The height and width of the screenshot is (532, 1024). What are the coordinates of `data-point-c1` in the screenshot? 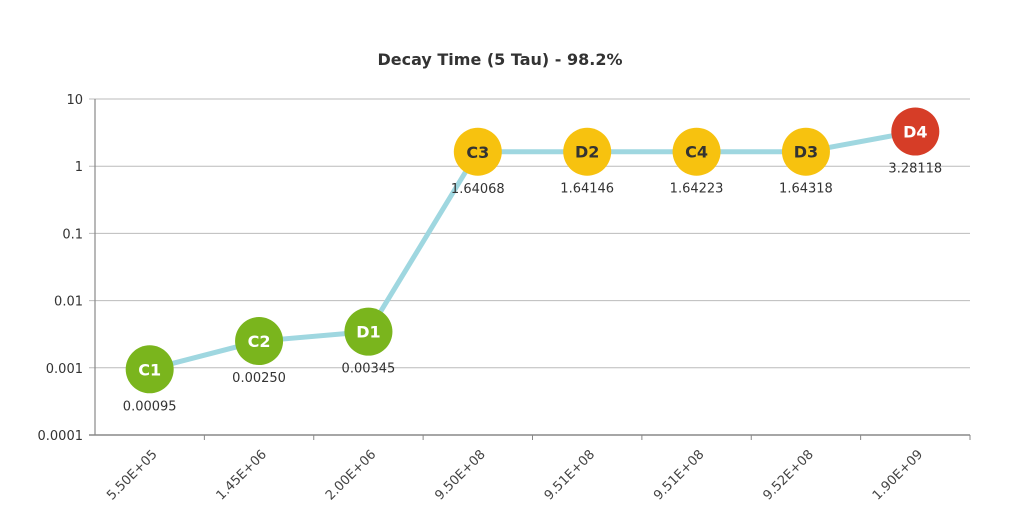 It's located at (149, 369).